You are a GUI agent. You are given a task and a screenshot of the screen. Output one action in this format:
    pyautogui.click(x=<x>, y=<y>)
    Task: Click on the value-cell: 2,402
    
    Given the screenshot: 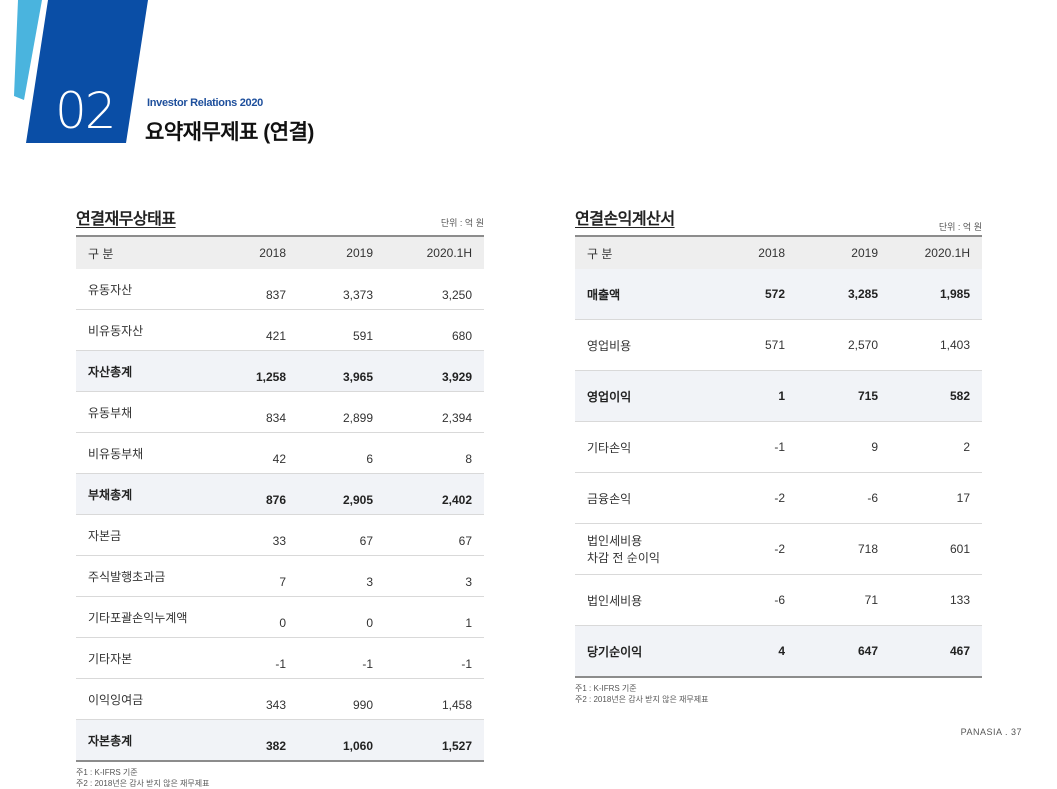 What is the action you would take?
    pyautogui.click(x=434, y=494)
    